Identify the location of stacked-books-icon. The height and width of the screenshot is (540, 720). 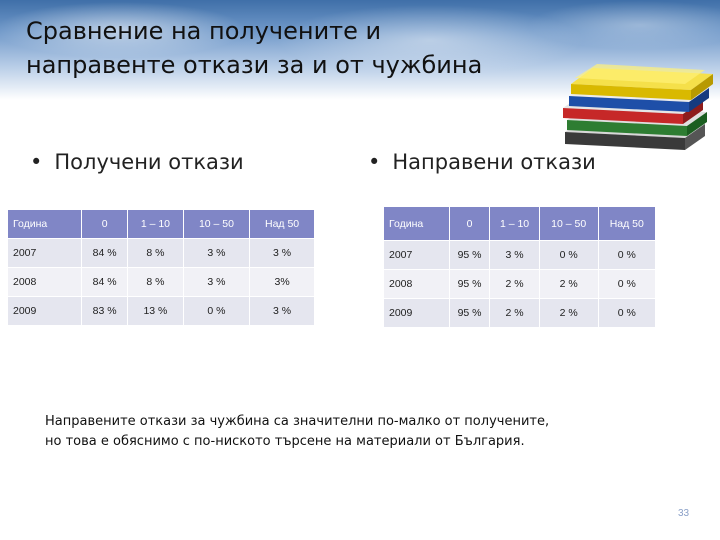
(638, 107).